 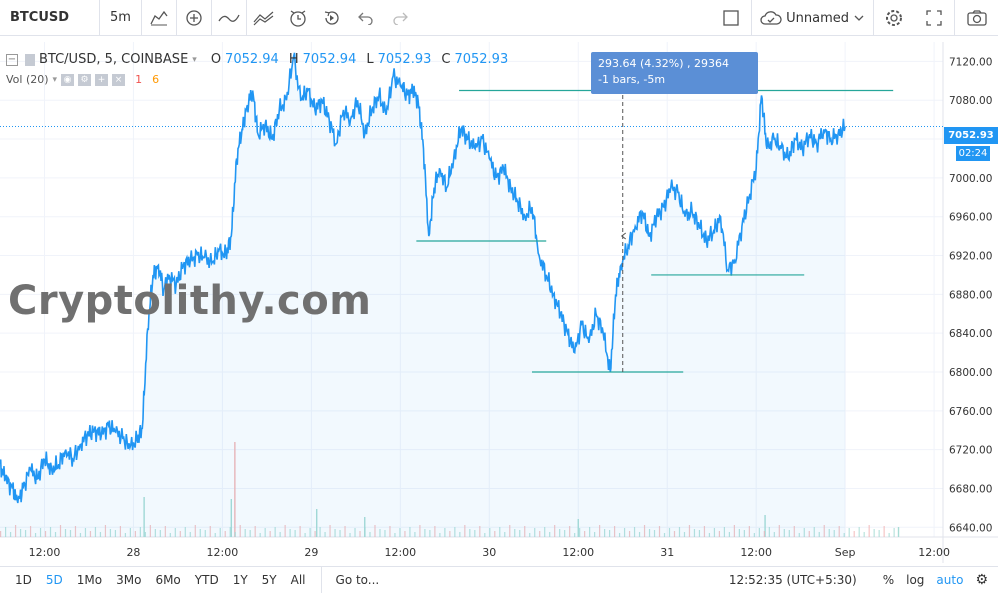 What do you see at coordinates (159, 18) in the screenshot?
I see `bar-style-icon` at bounding box center [159, 18].